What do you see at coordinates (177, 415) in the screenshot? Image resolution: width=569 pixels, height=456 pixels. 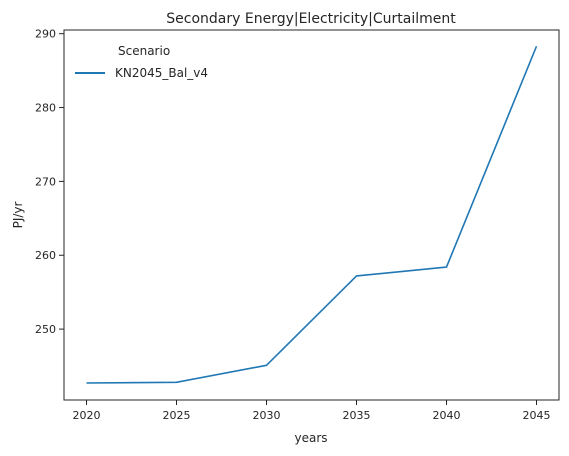 I see `x-tick-label: 2025` at bounding box center [177, 415].